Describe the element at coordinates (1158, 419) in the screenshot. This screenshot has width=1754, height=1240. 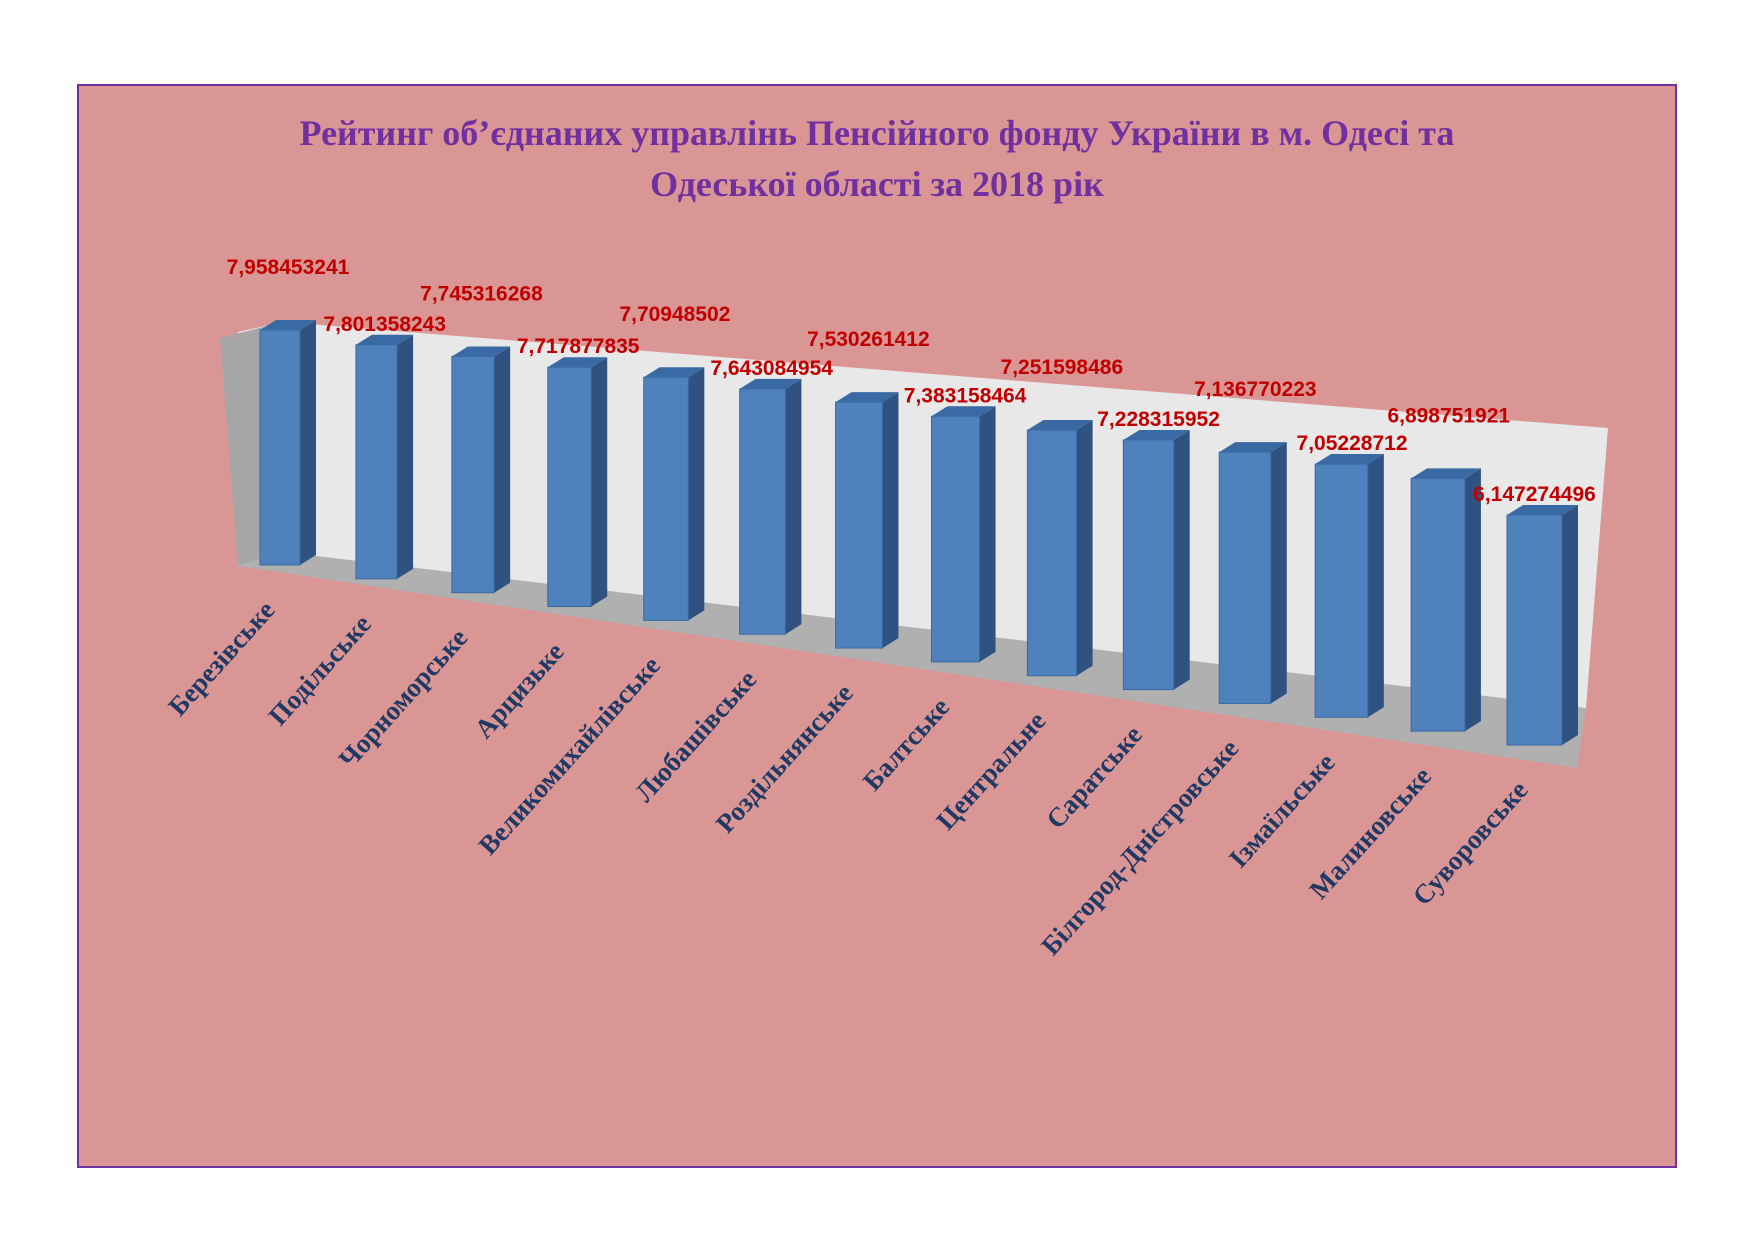
I see `data-label: 7,228315952` at that location.